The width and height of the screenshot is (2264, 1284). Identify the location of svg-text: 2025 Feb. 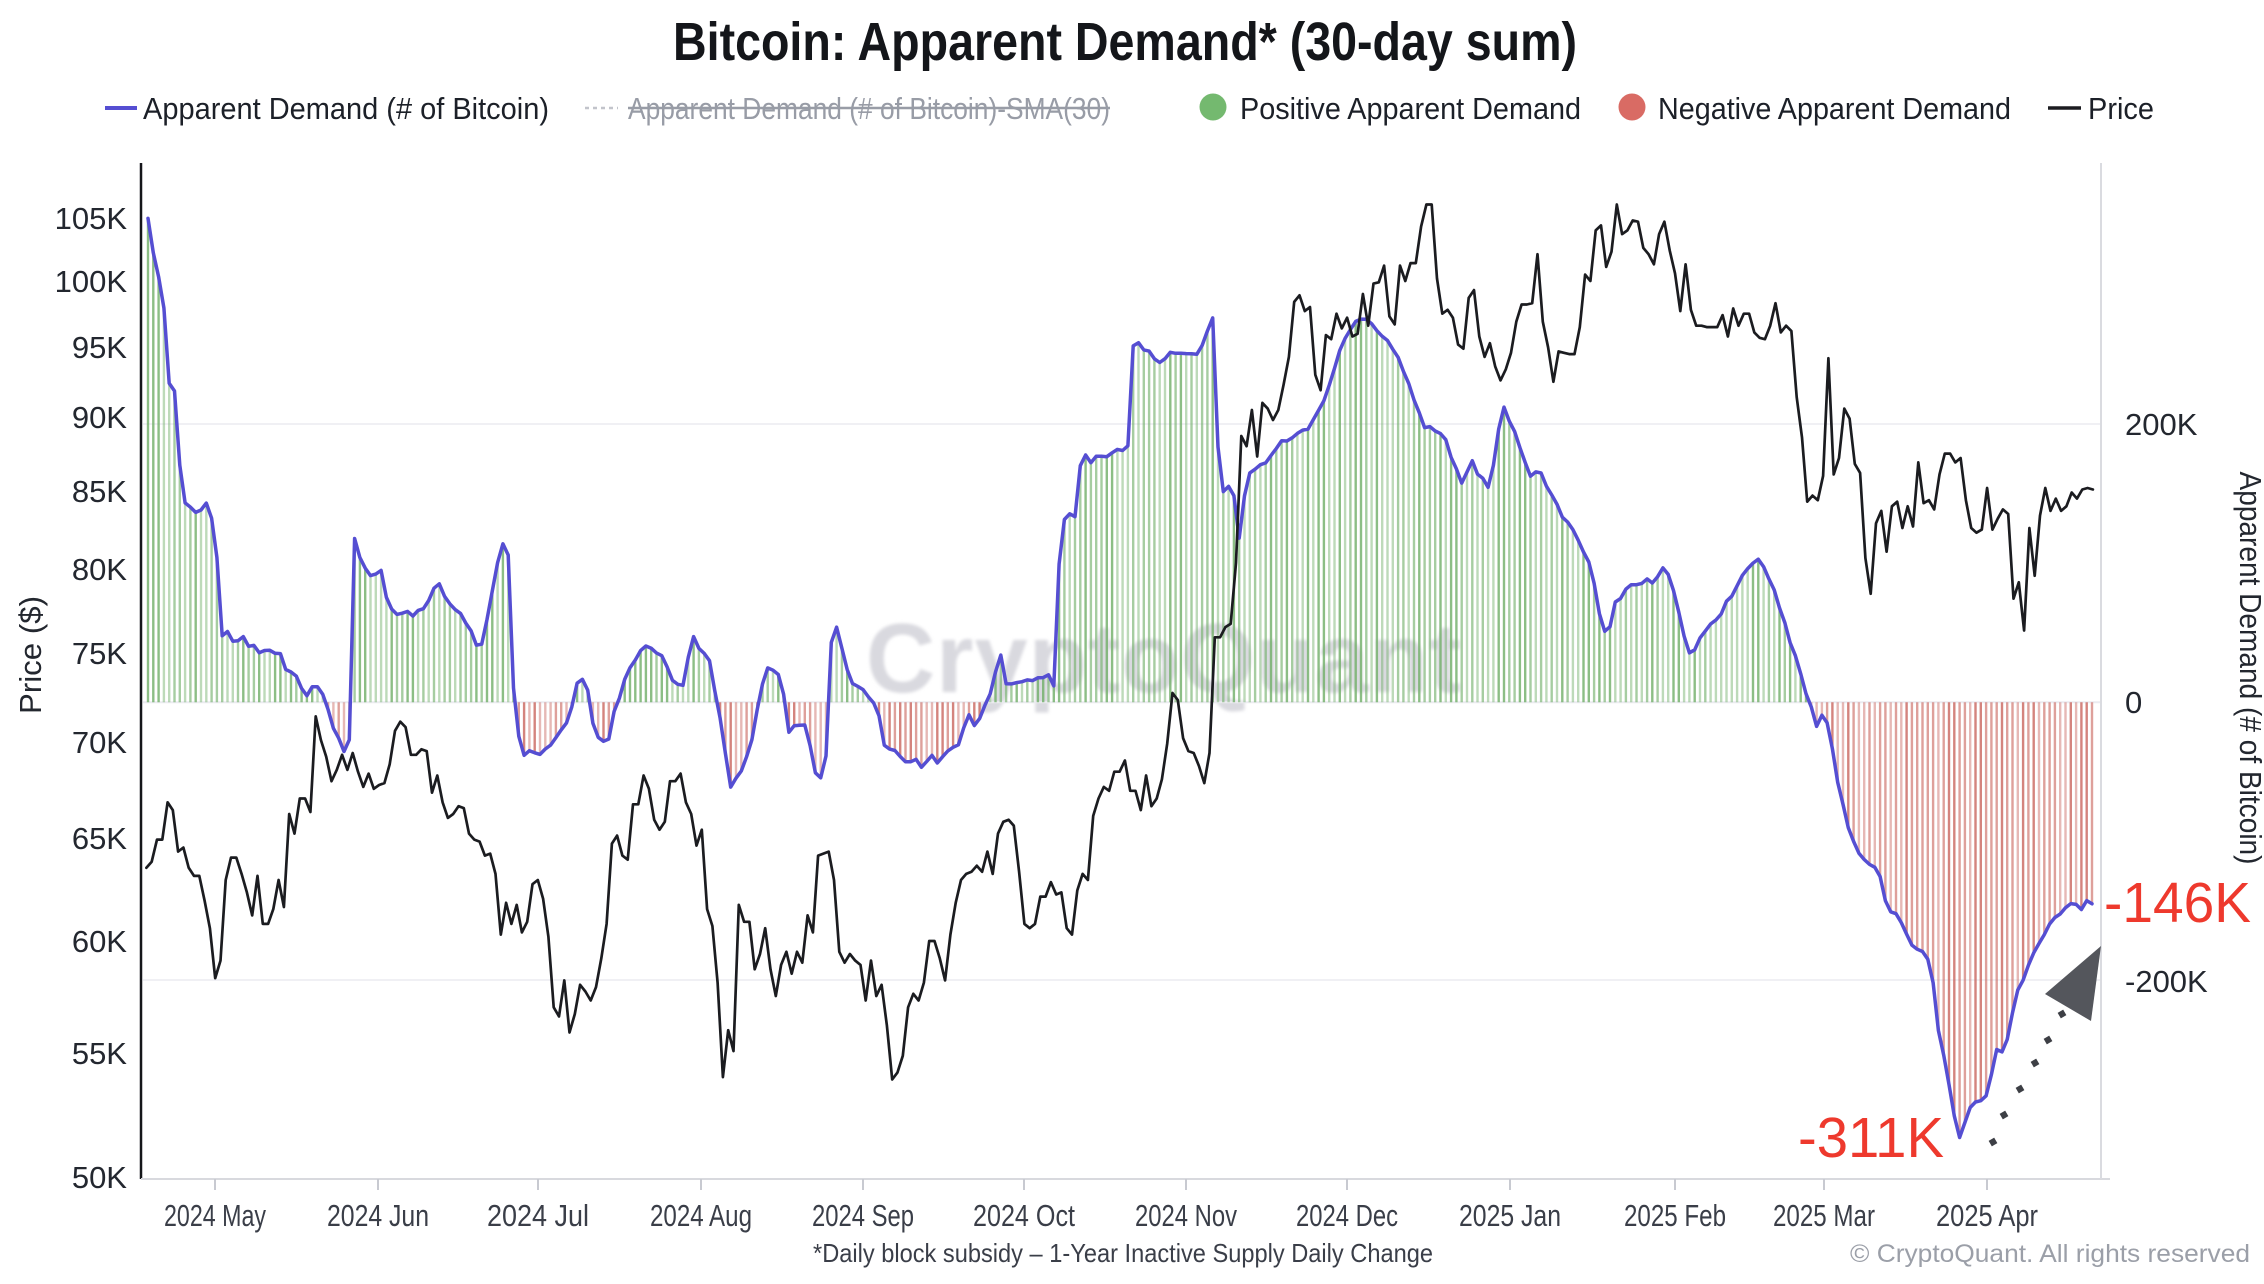
(1675, 1215).